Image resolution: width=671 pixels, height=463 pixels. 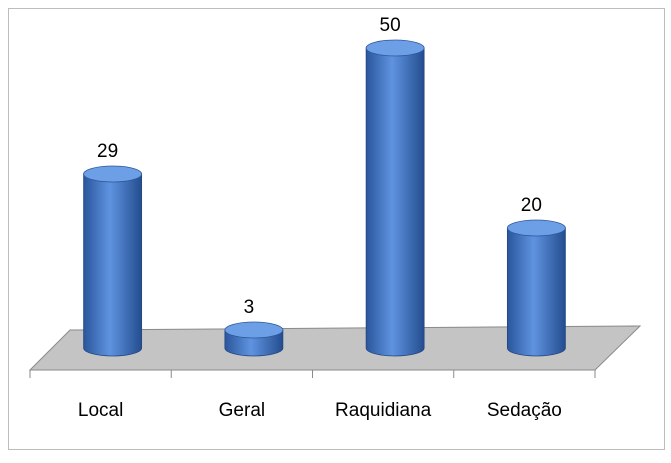 What do you see at coordinates (383, 410) in the screenshot?
I see `x-tick-label: Raquidiana` at bounding box center [383, 410].